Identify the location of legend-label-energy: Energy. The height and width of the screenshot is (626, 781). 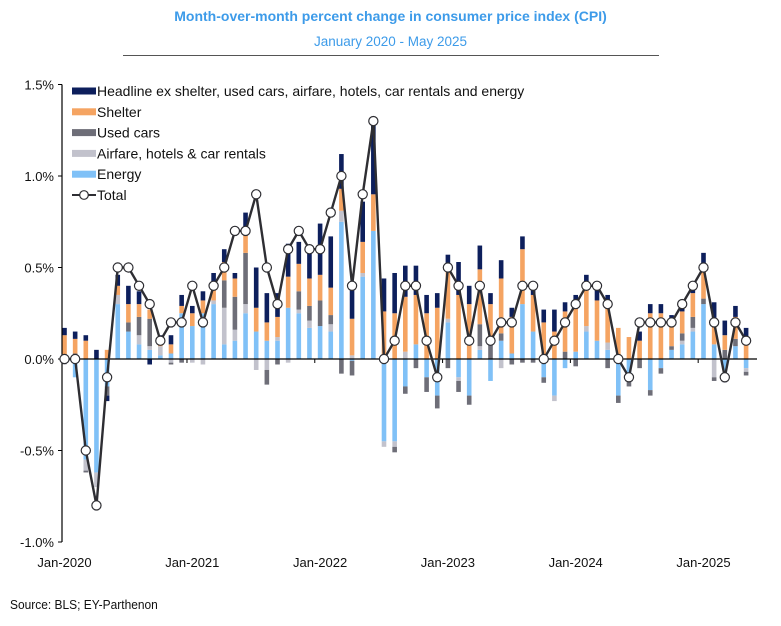
(119, 174).